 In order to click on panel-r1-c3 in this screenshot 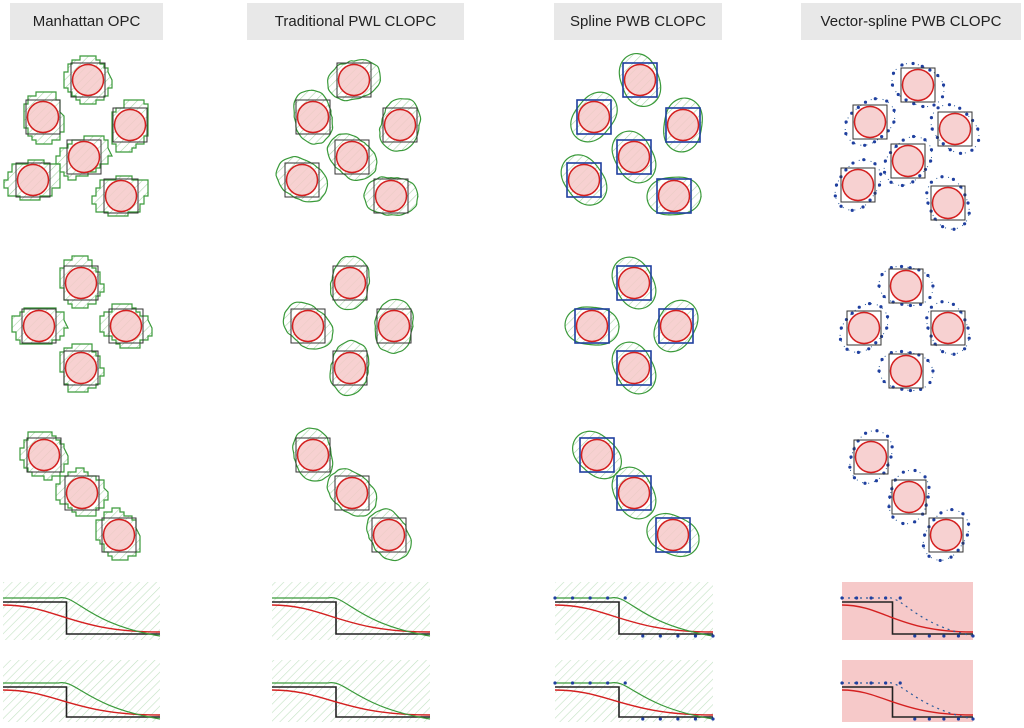, I will do `click(631, 134)`.